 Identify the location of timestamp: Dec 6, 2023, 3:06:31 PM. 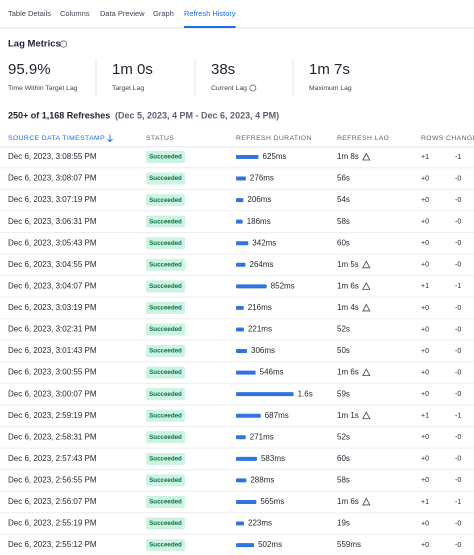
(52, 221).